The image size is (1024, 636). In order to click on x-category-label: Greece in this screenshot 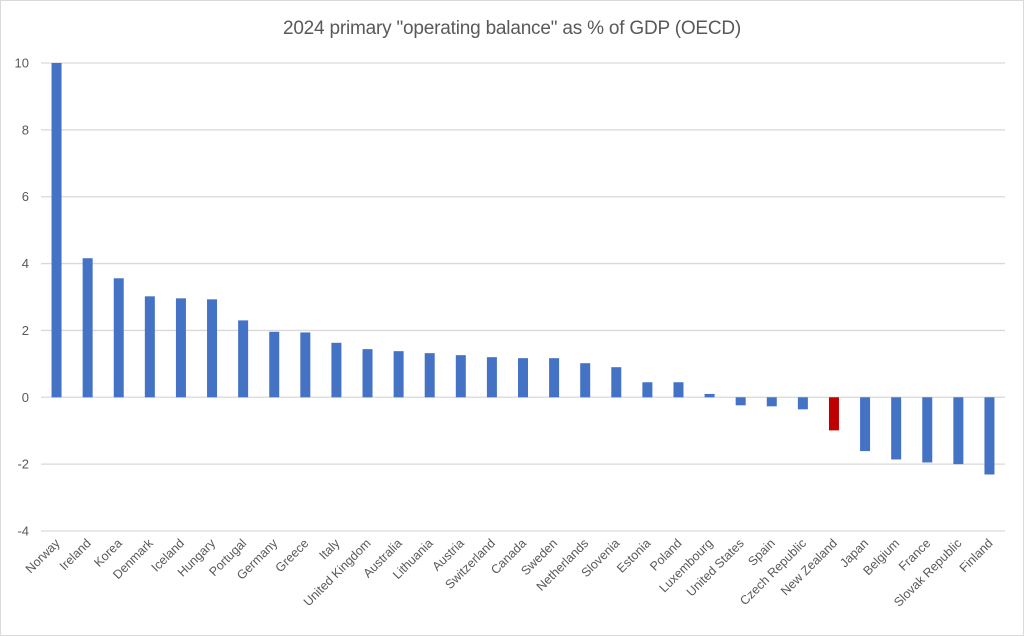, I will do `click(292, 555)`.